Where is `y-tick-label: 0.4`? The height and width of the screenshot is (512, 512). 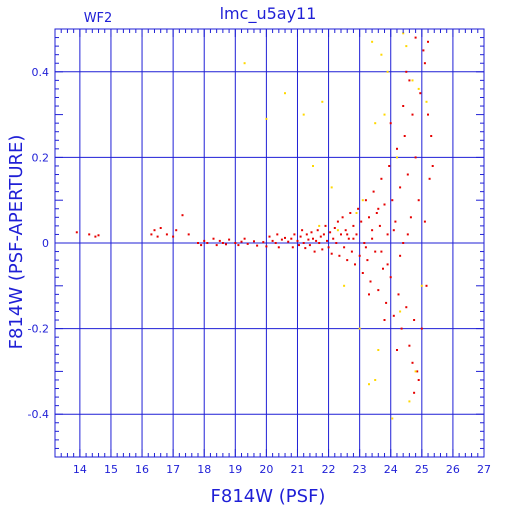
y-tick-label: 0.4 is located at coordinates (41, 72).